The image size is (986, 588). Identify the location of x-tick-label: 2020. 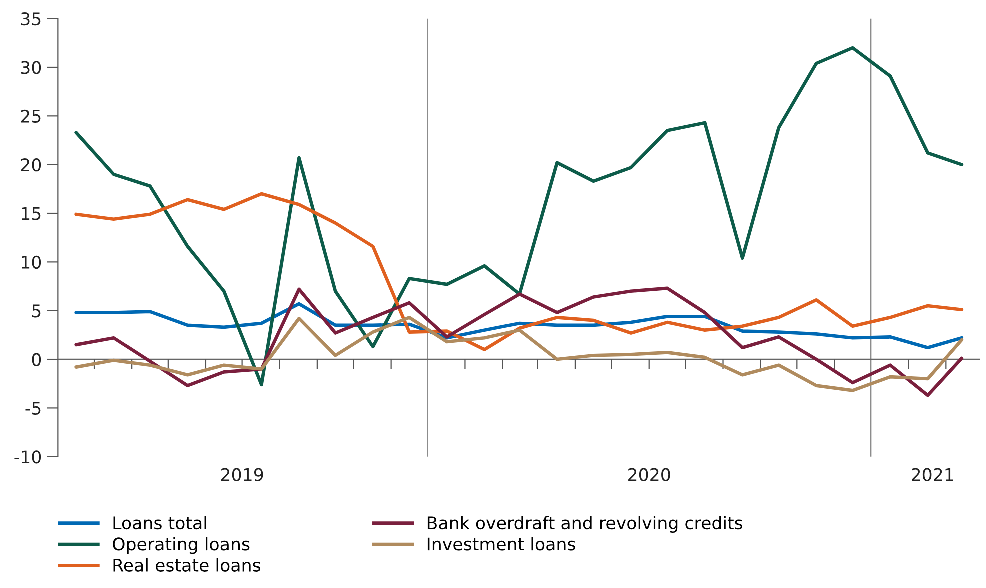
(649, 475).